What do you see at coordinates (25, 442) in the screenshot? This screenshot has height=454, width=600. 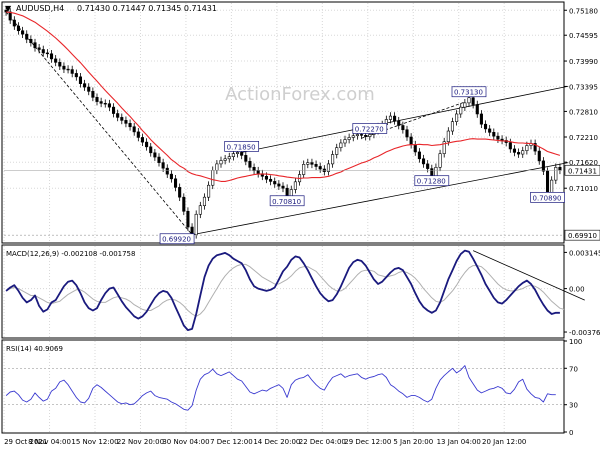 I see `x-tick-label: 29 Oct 2021` at bounding box center [25, 442].